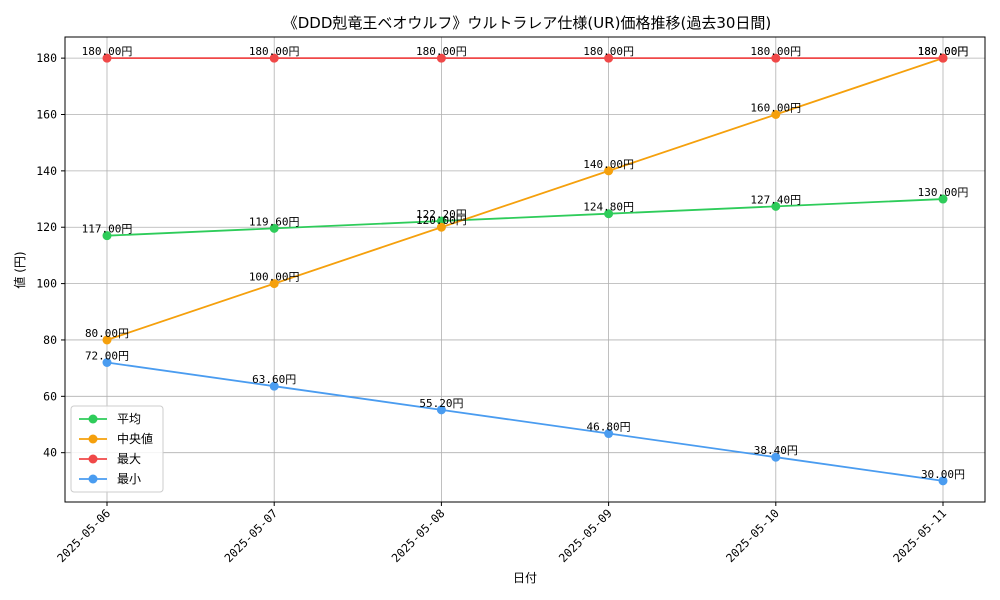  I want to click on data-label: 127.40円, so click(775, 199).